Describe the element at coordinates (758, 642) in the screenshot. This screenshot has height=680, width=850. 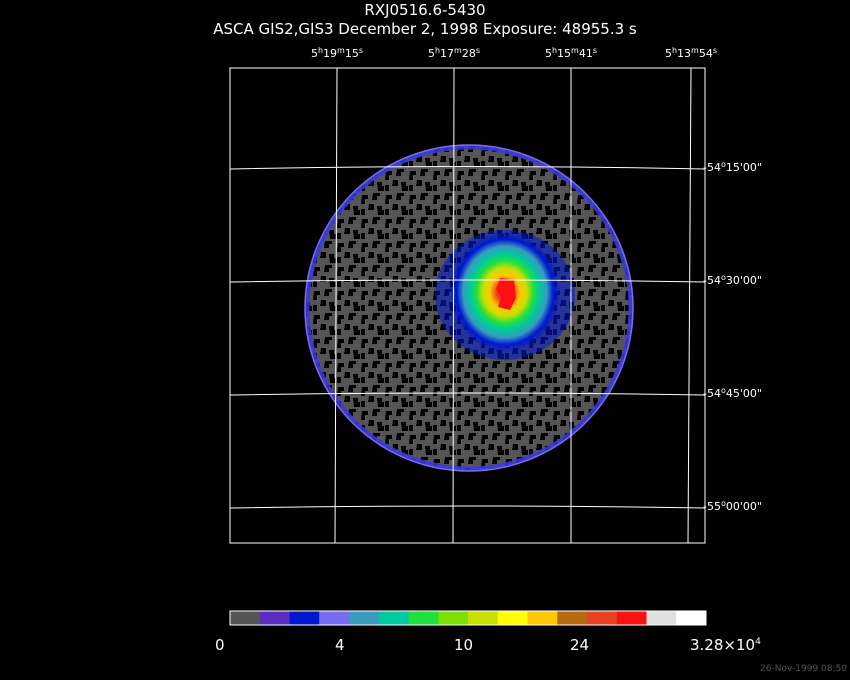
I see `colorbar-max-exponent: 4` at that location.